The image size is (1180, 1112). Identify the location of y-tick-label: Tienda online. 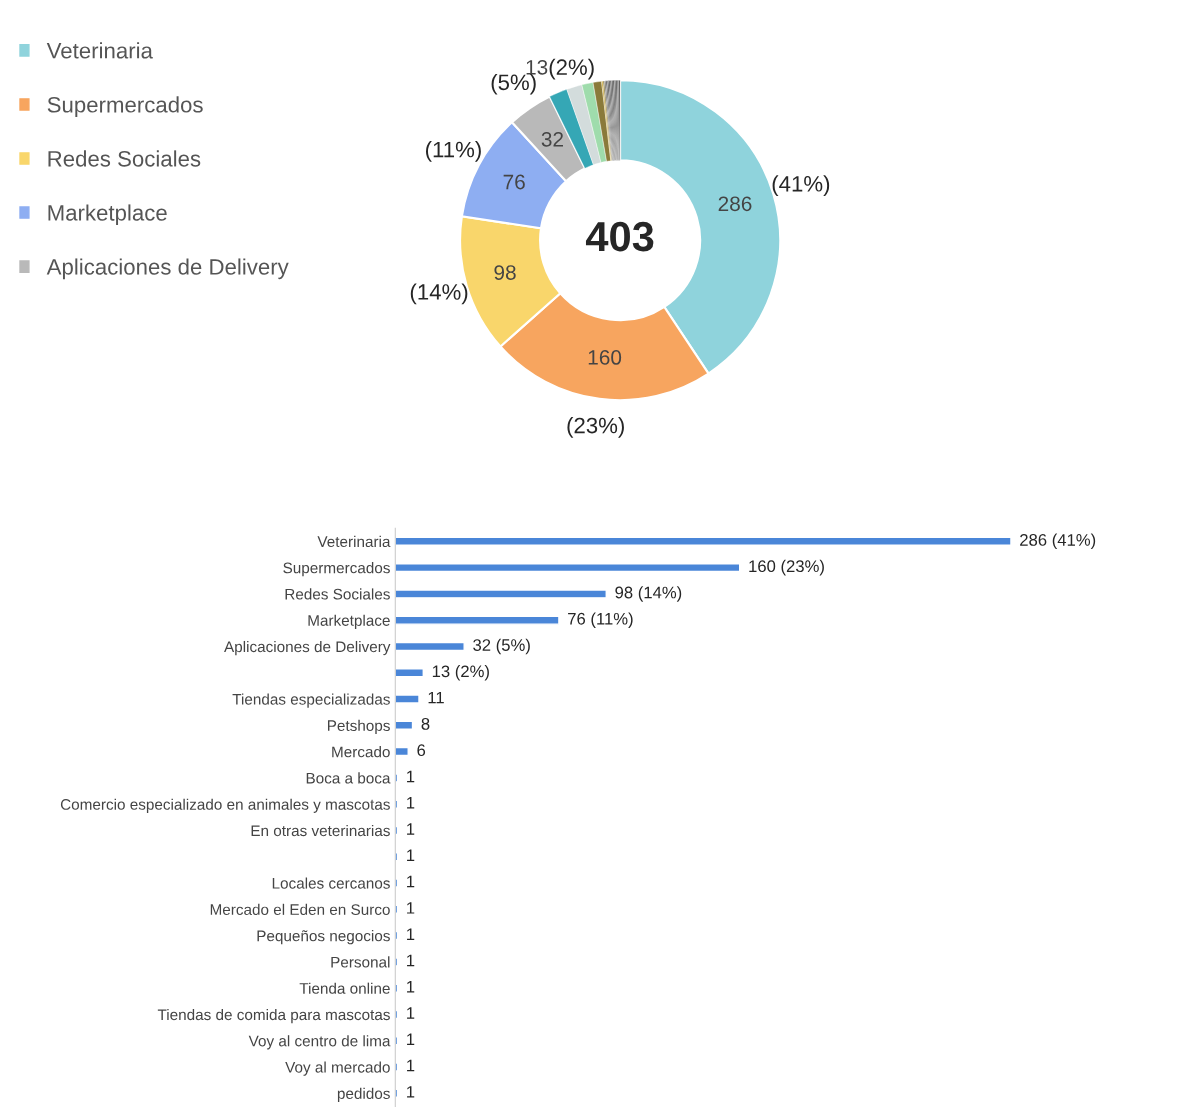
(344, 988).